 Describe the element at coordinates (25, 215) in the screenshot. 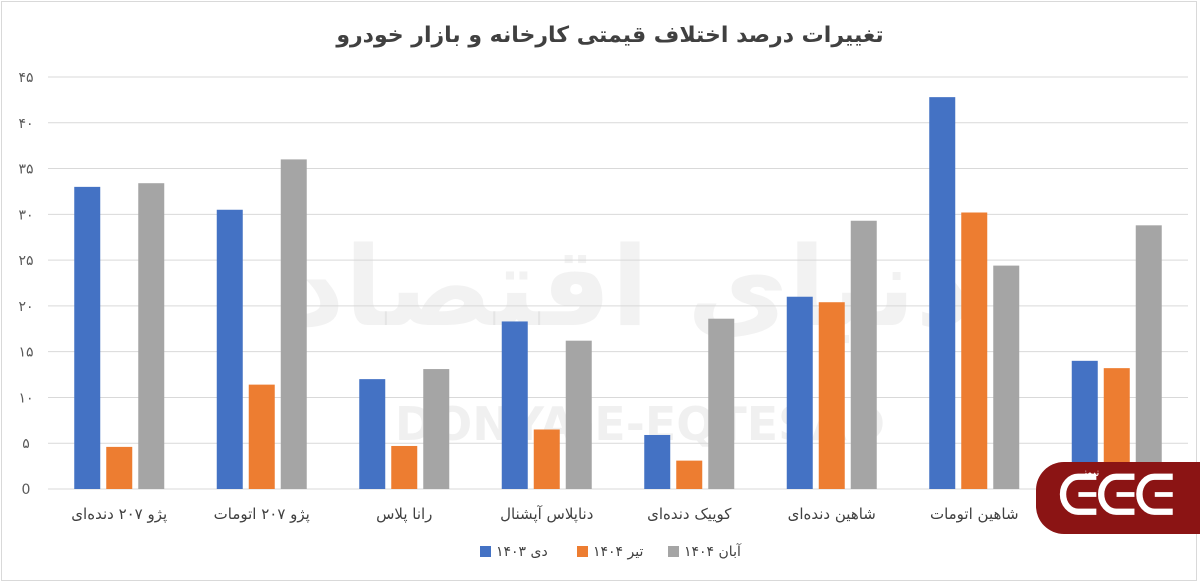

I see `y-tick-label: ۳۰` at that location.